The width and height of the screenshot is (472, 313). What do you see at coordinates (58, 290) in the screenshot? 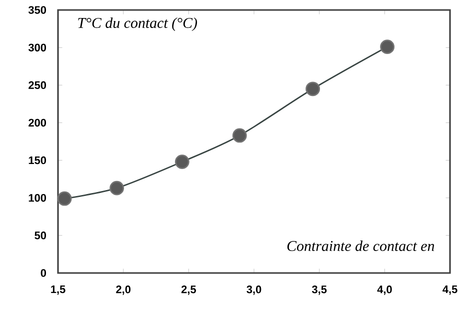
I see `x-tick-label: 1,5` at bounding box center [58, 290].